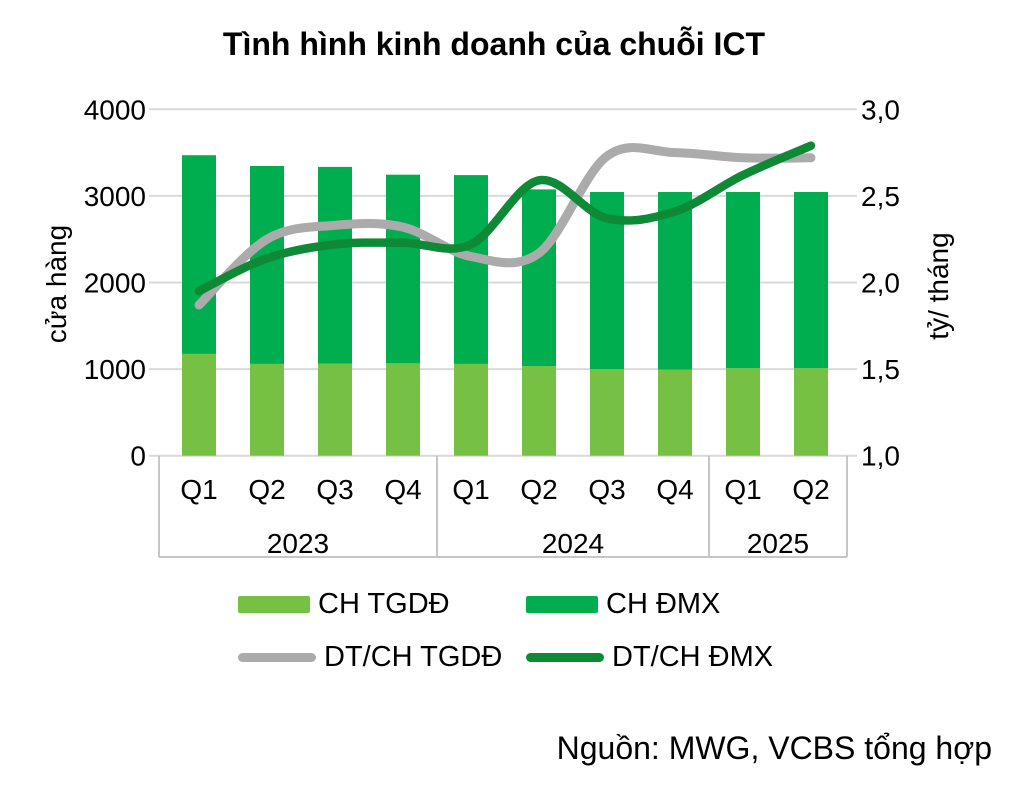 The width and height of the screenshot is (1020, 788). I want to click on left-tick-label: 1000, so click(115, 369).